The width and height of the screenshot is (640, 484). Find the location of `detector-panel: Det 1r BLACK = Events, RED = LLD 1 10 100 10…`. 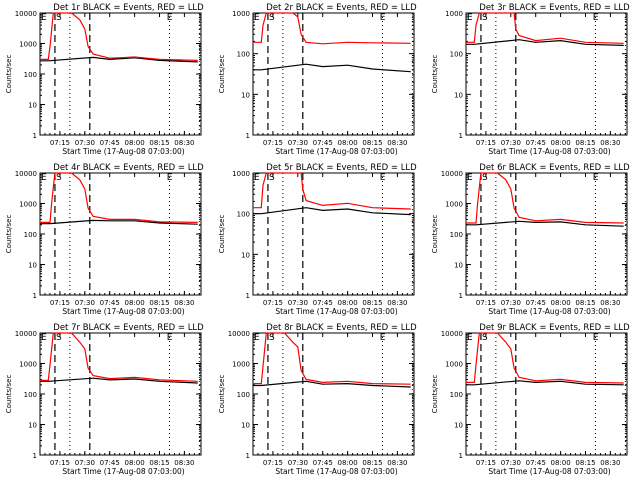

detector-panel: Det 1r BLACK = Events, RED = LLD 1 10 100 10… is located at coordinates (106, 80).